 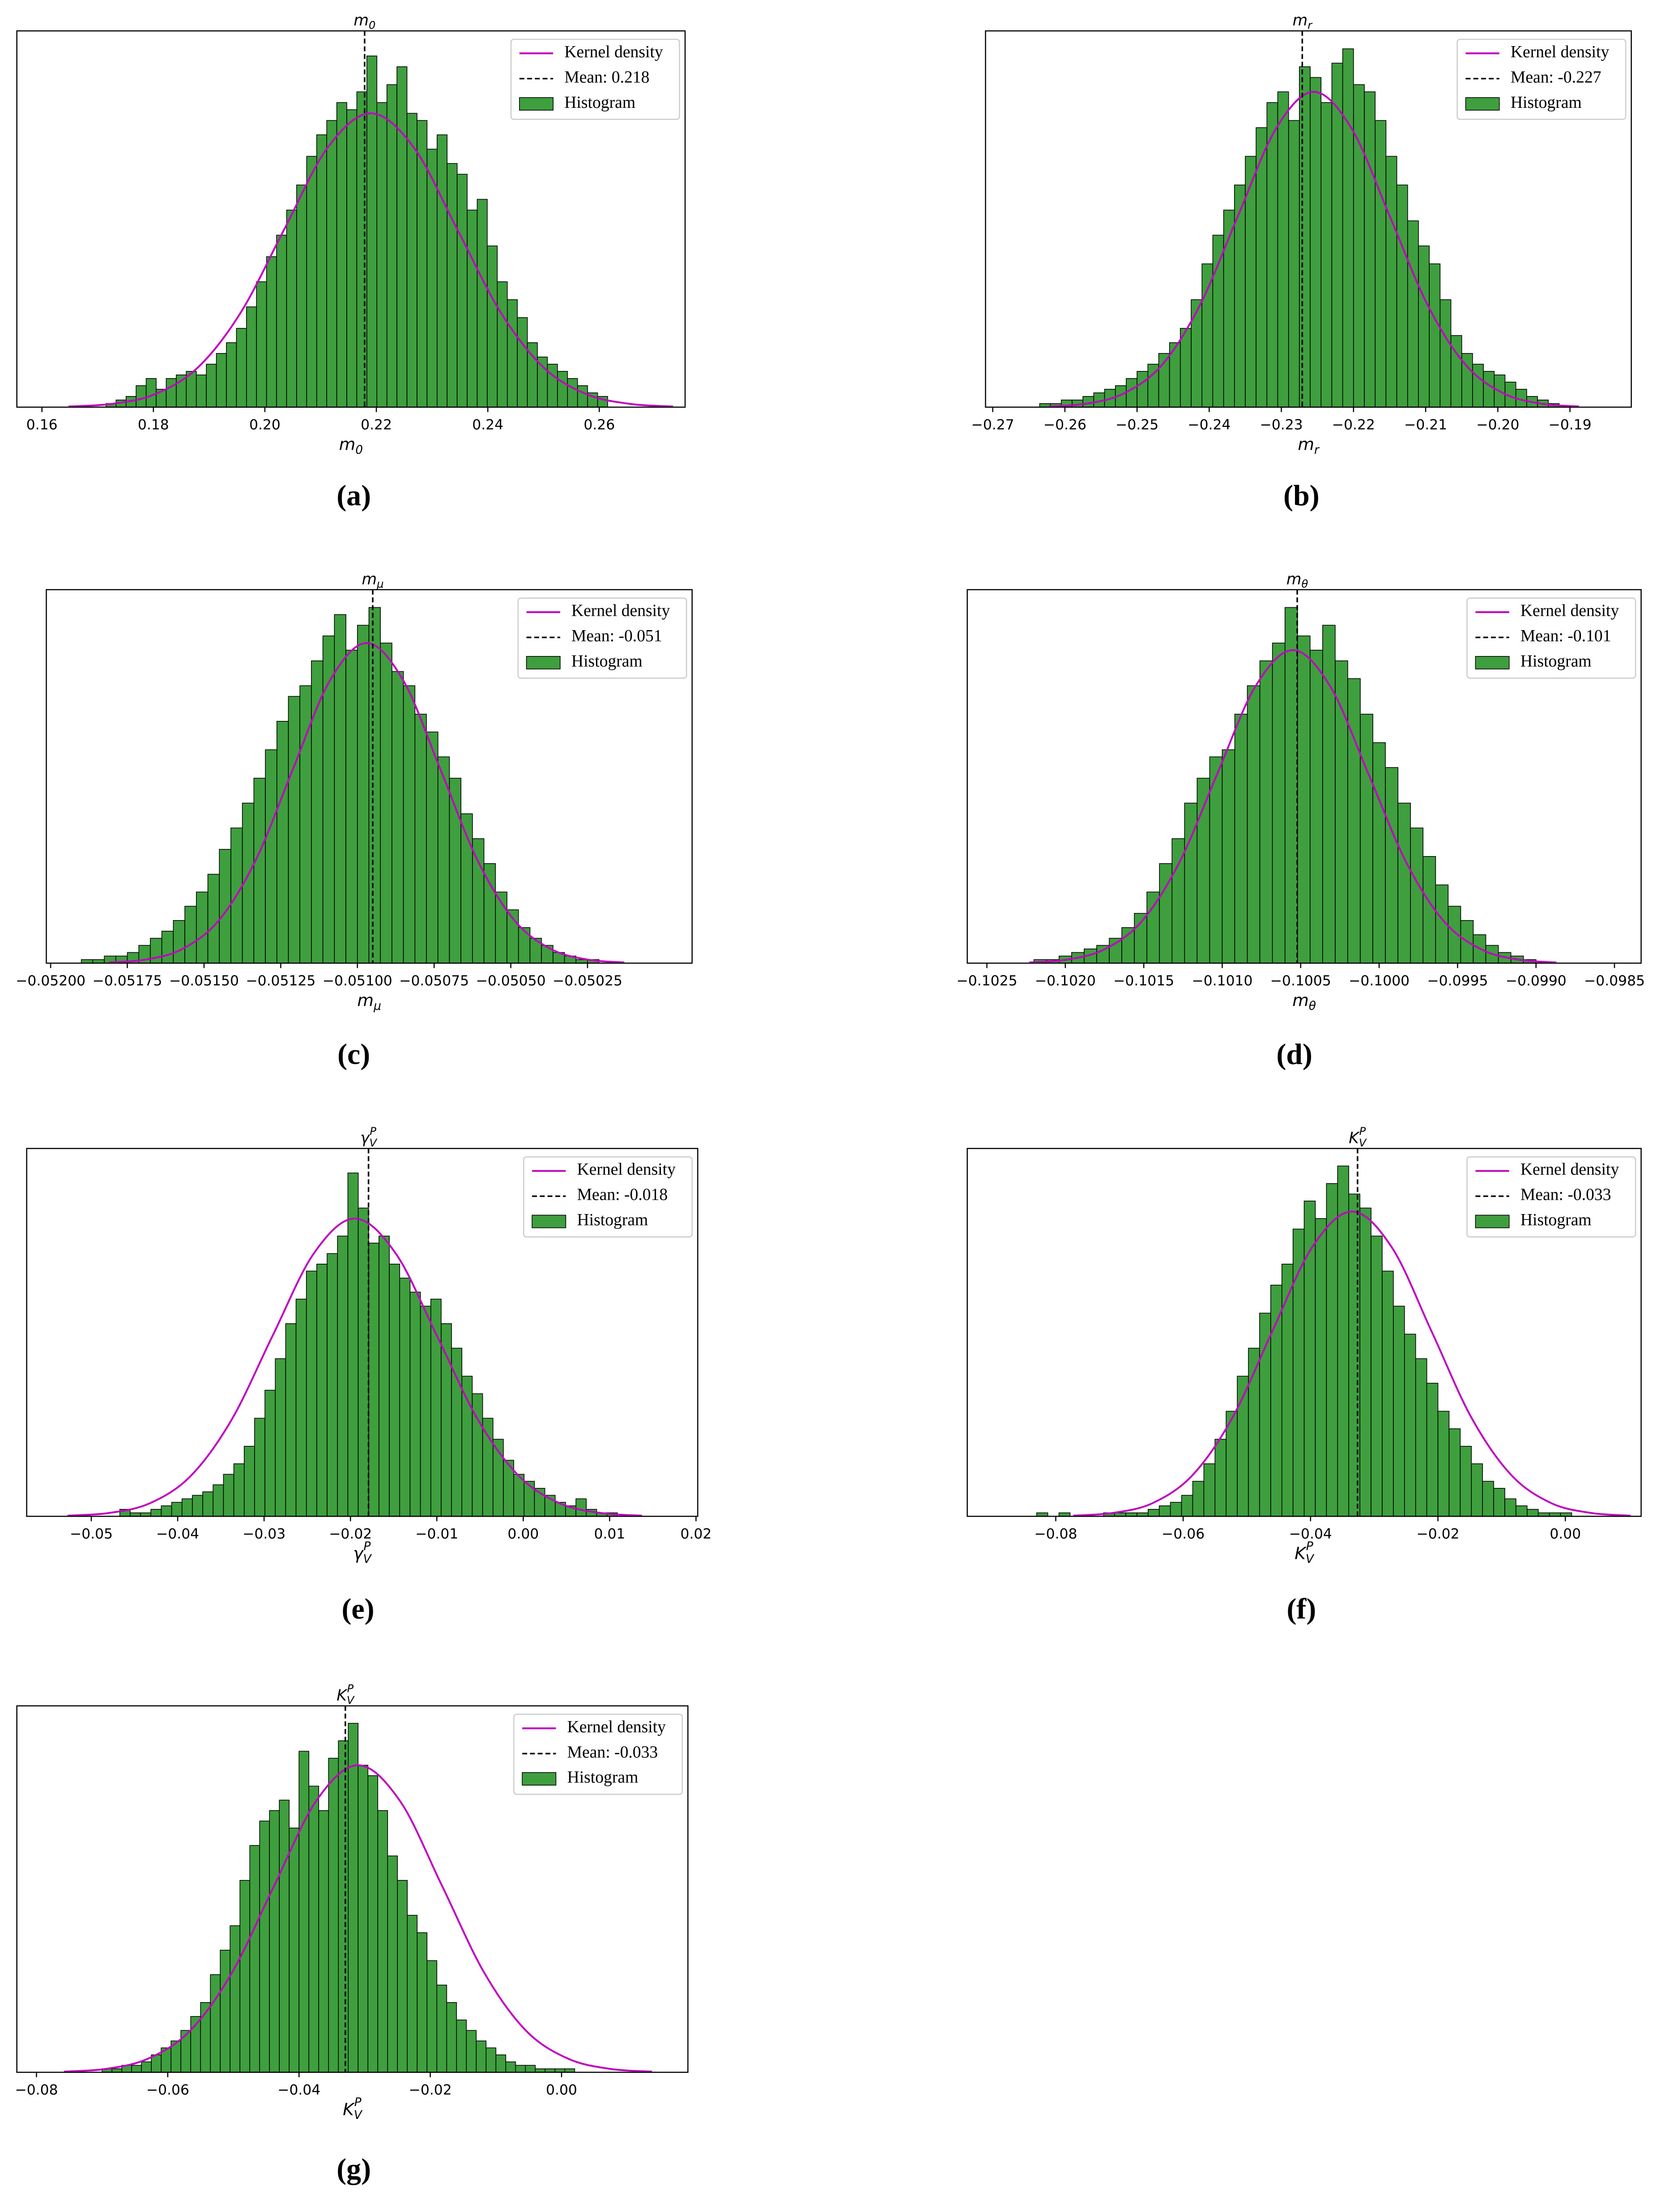 I want to click on legend-label: Mean: -0.101, so click(x=1565, y=636).